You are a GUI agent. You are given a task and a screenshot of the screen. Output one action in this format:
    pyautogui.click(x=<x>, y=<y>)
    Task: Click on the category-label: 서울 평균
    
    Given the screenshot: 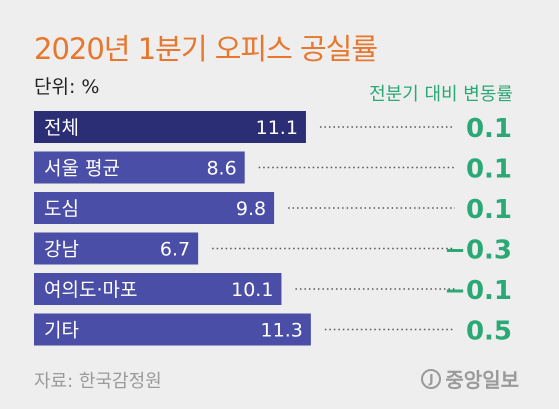 What is the action you would take?
    pyautogui.click(x=82, y=169)
    